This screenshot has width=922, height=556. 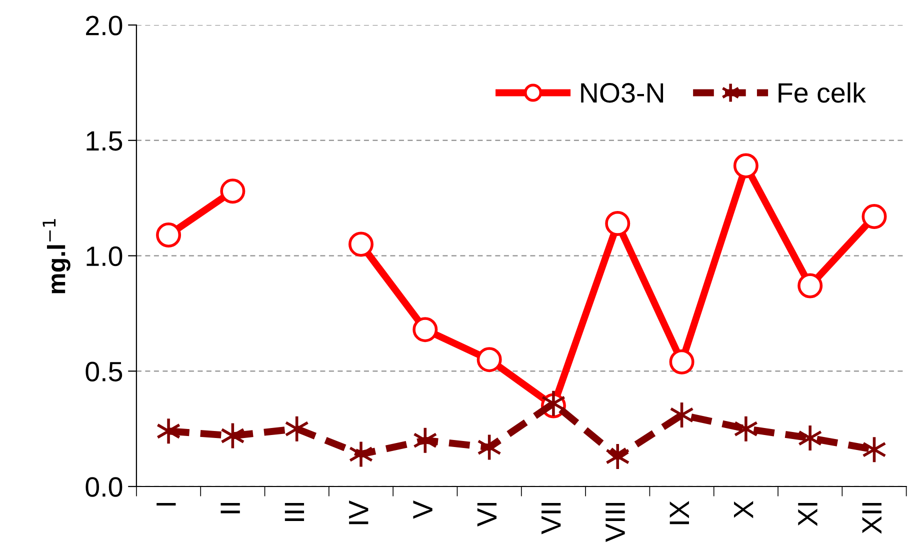 What do you see at coordinates (294, 511) in the screenshot?
I see `x-tick-label: III` at bounding box center [294, 511].